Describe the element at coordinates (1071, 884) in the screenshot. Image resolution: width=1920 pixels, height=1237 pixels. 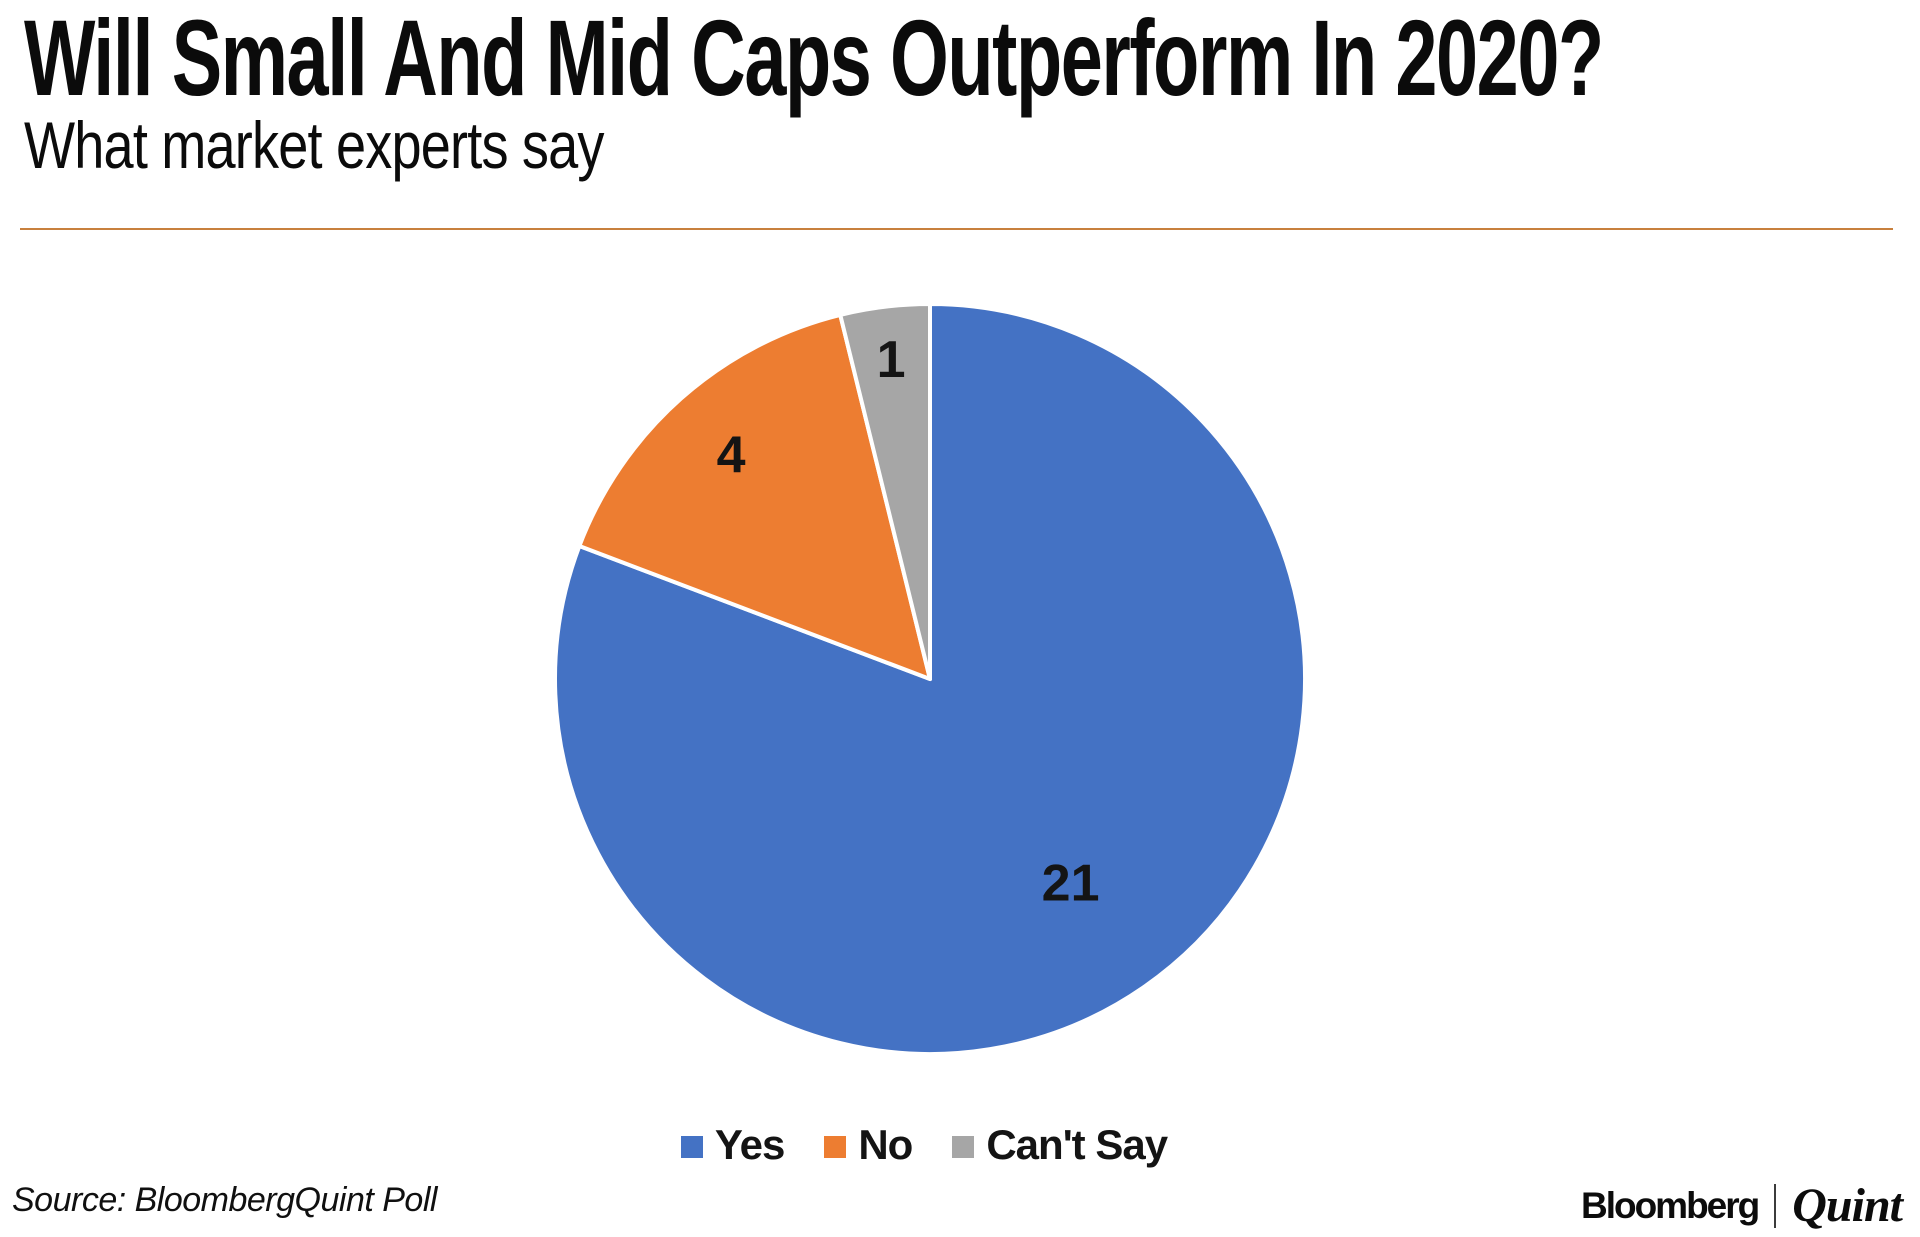
I see `slice-value-label-yes: 21` at that location.